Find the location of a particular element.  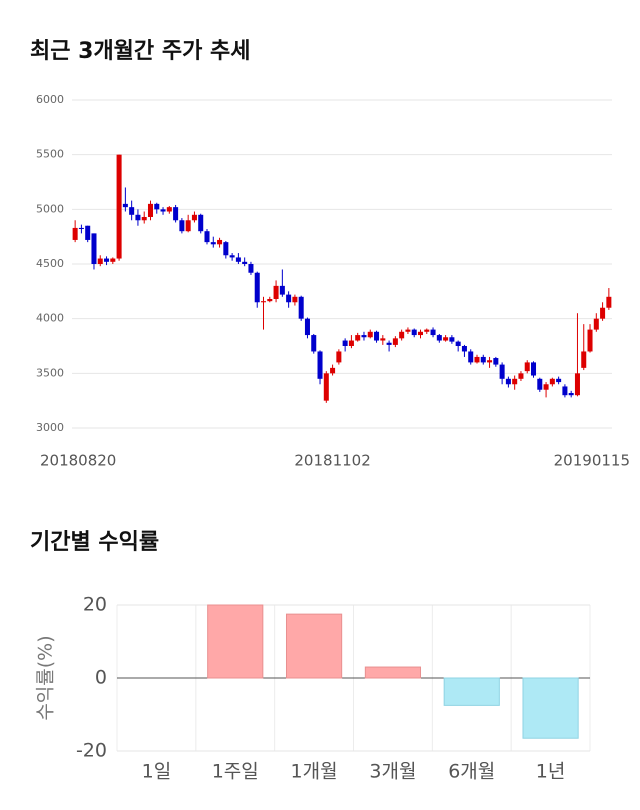

x-tick-label: 1일 is located at coordinates (157, 772).